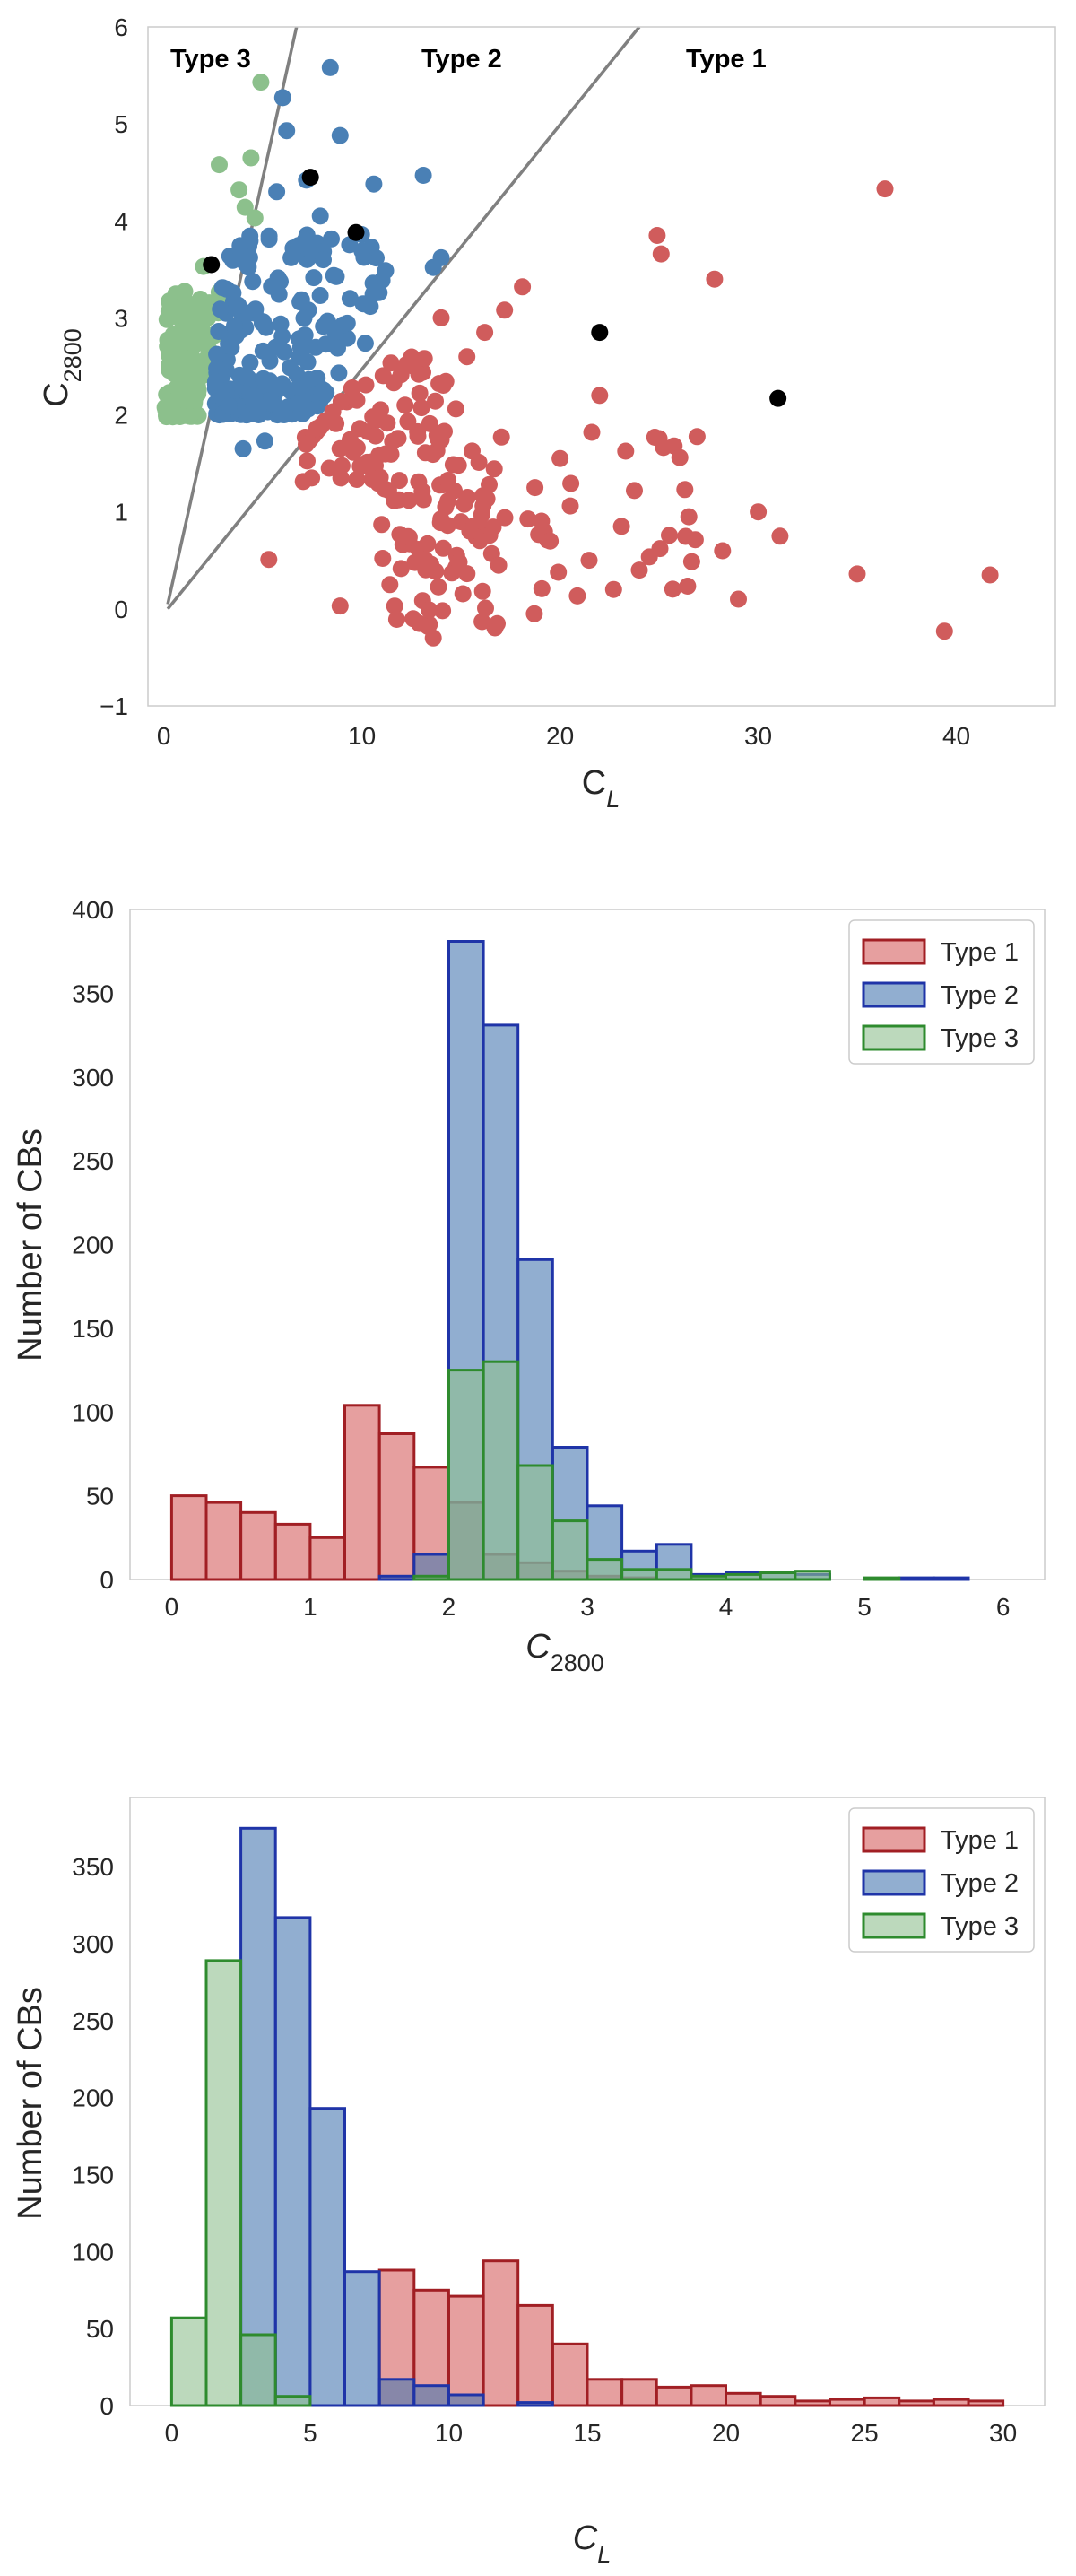 This screenshot has width=1076, height=2576. What do you see at coordinates (564, 1652) in the screenshot?
I see `c2800-x-axis-label: C2800` at bounding box center [564, 1652].